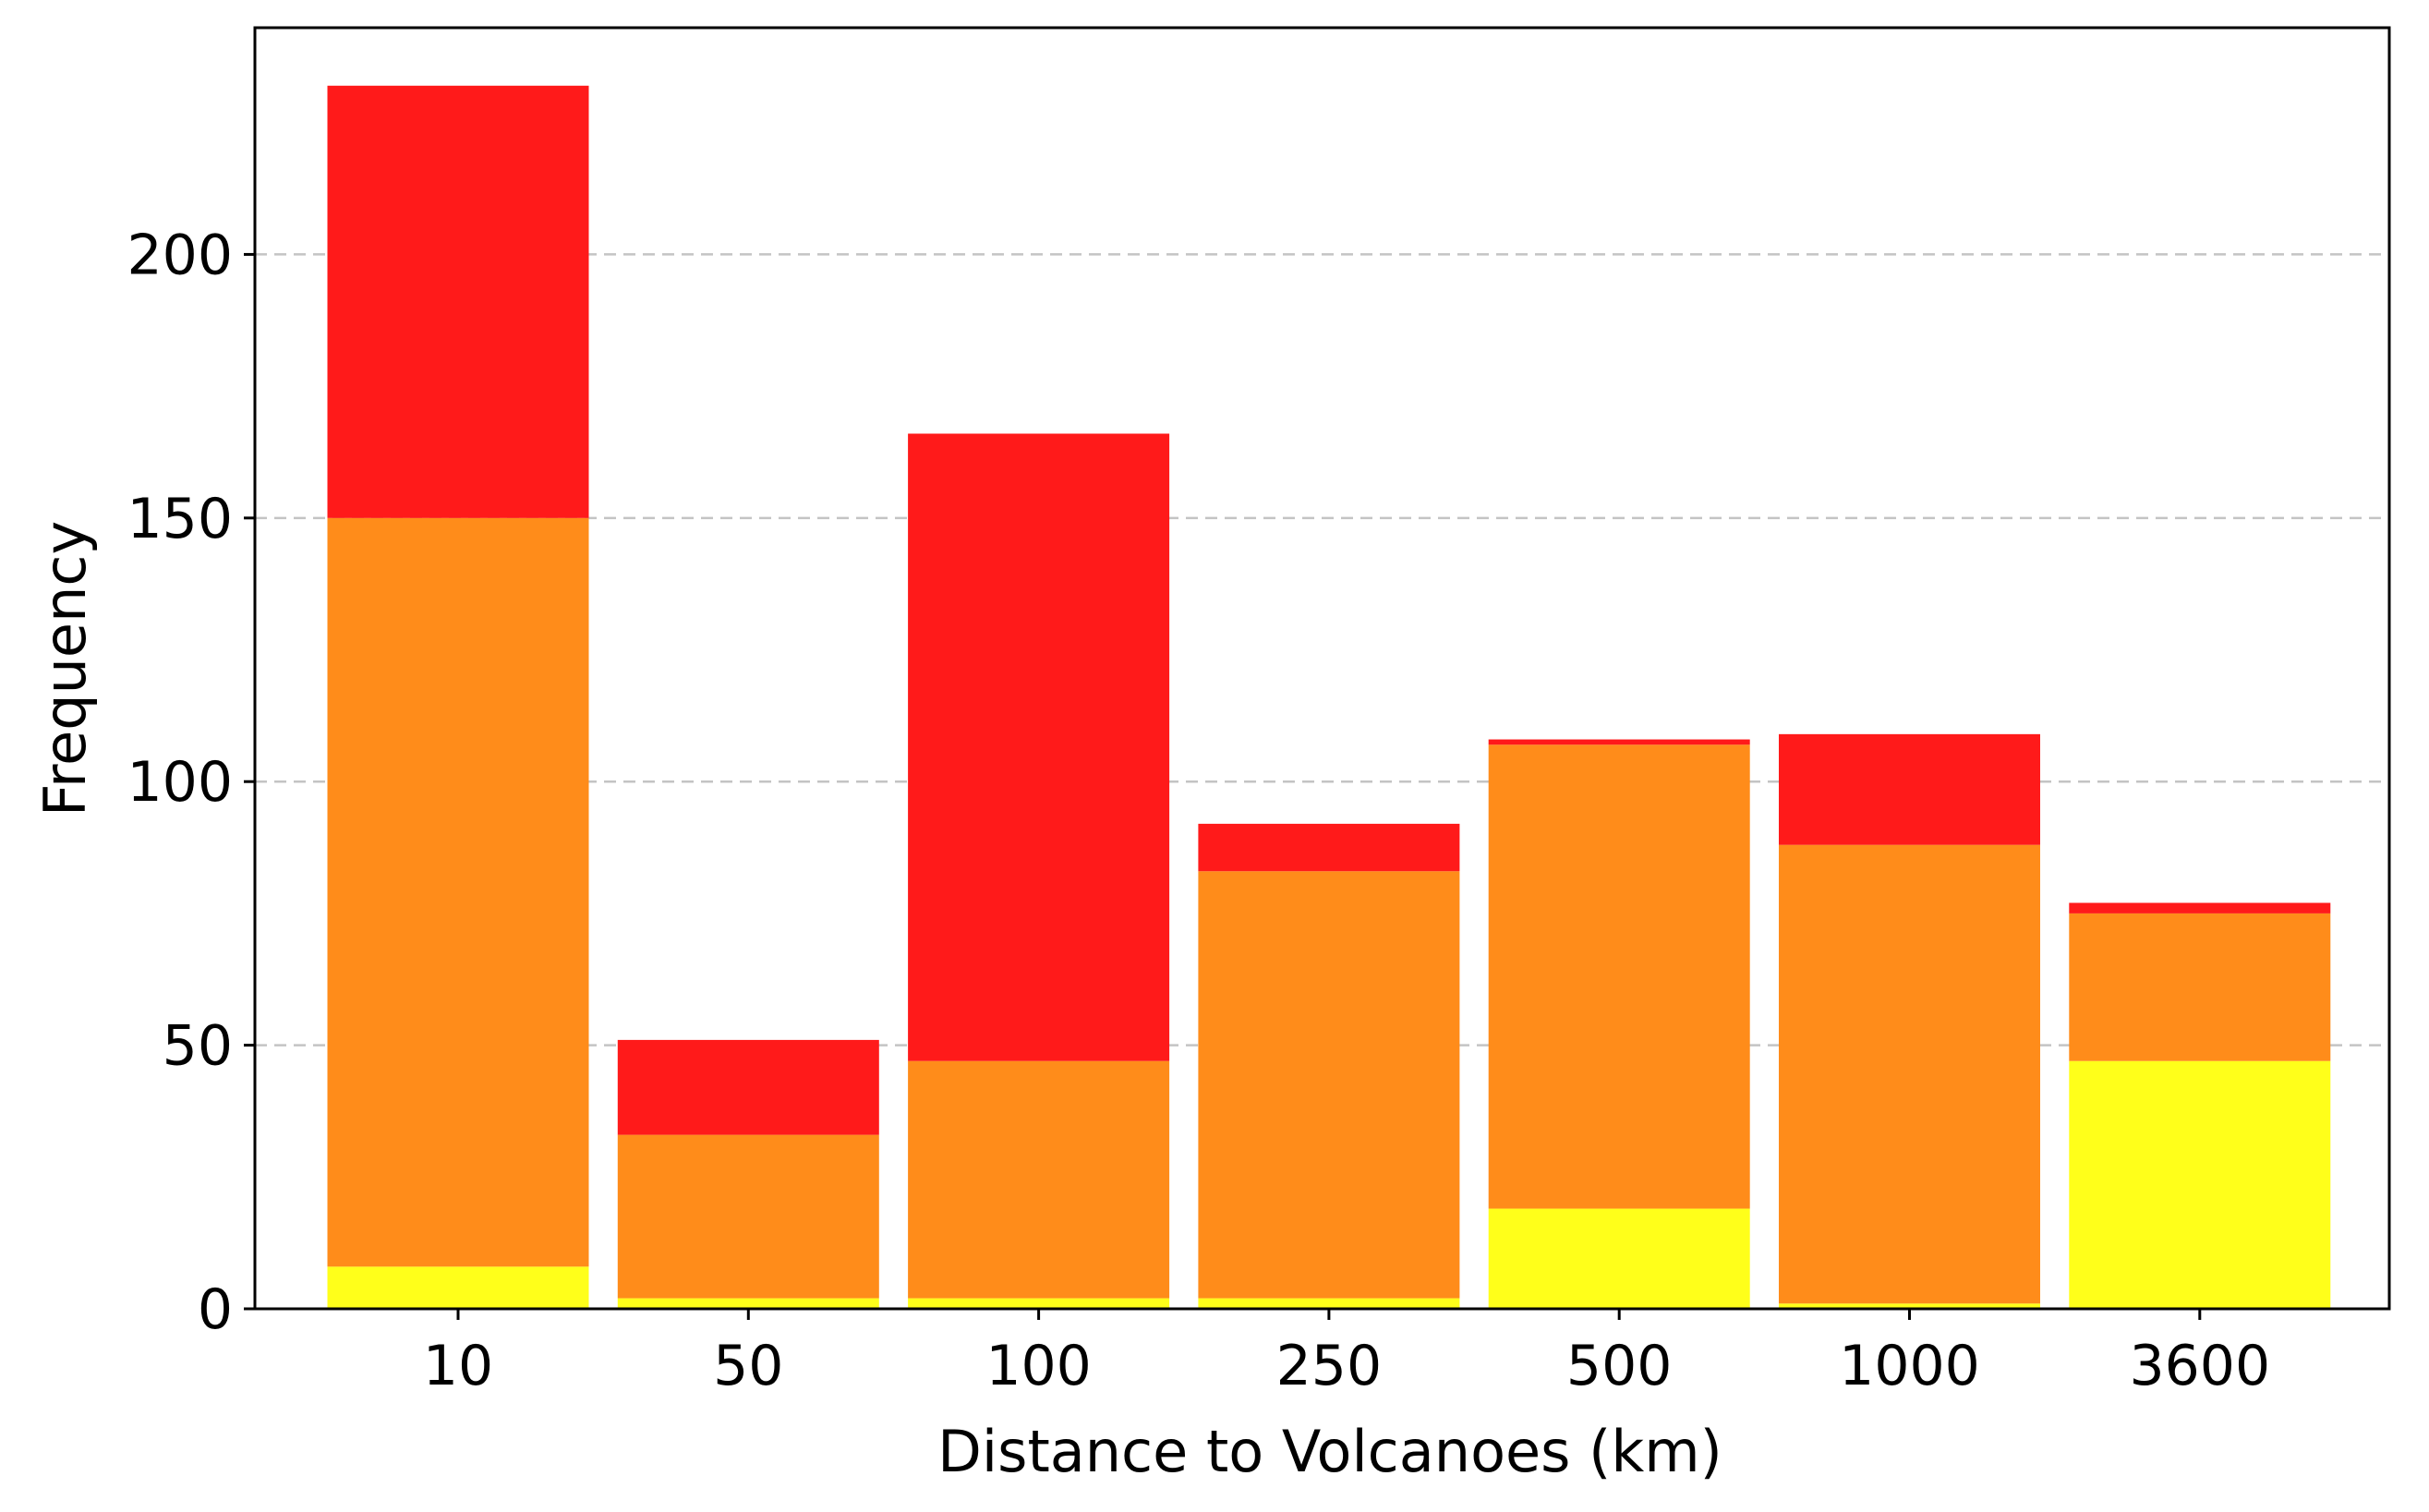  What do you see at coordinates (215, 1309) in the screenshot?
I see `y-tick-label-0: 0` at bounding box center [215, 1309].